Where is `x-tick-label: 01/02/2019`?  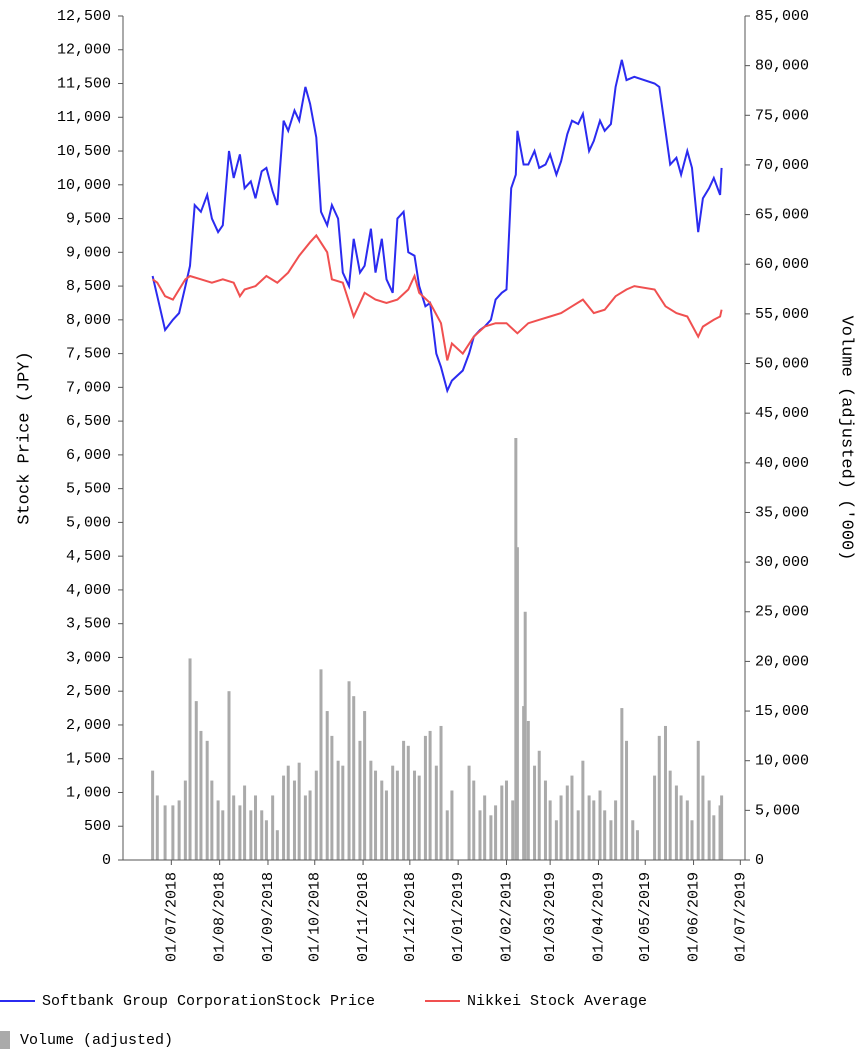
x-tick-label: 01/02/2019 is located at coordinates (506, 917).